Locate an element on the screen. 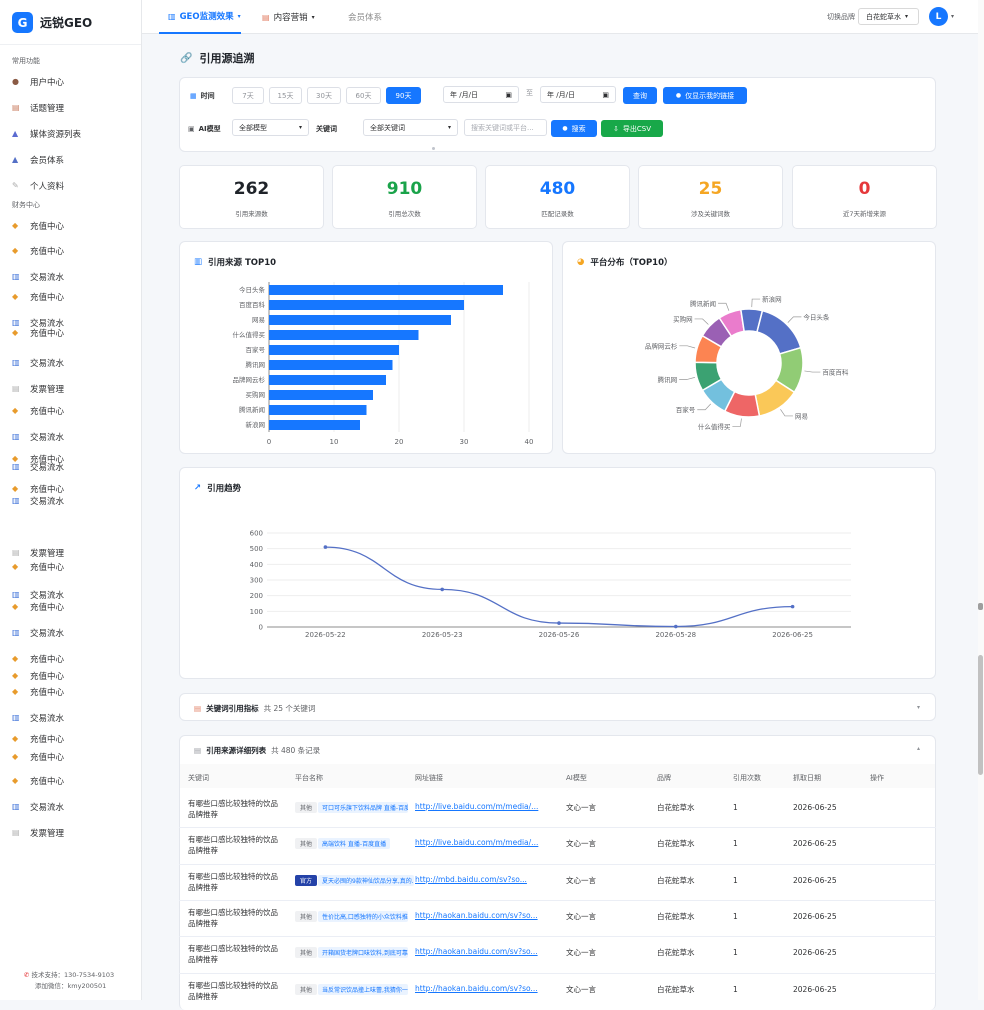 This screenshot has height=1010, width=984. search-button: ● 搜索 is located at coordinates (574, 128).